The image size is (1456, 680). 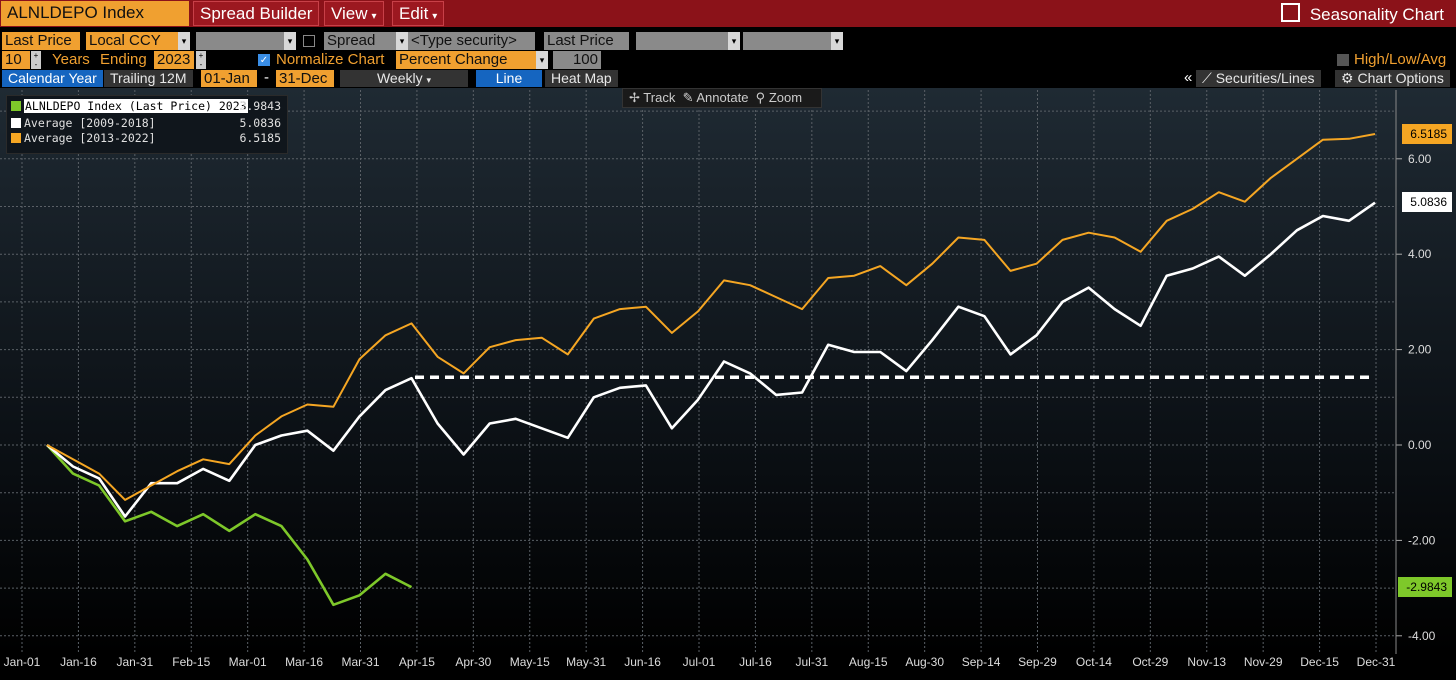 I want to click on track-tool: ✢ Track, so click(x=652, y=97).